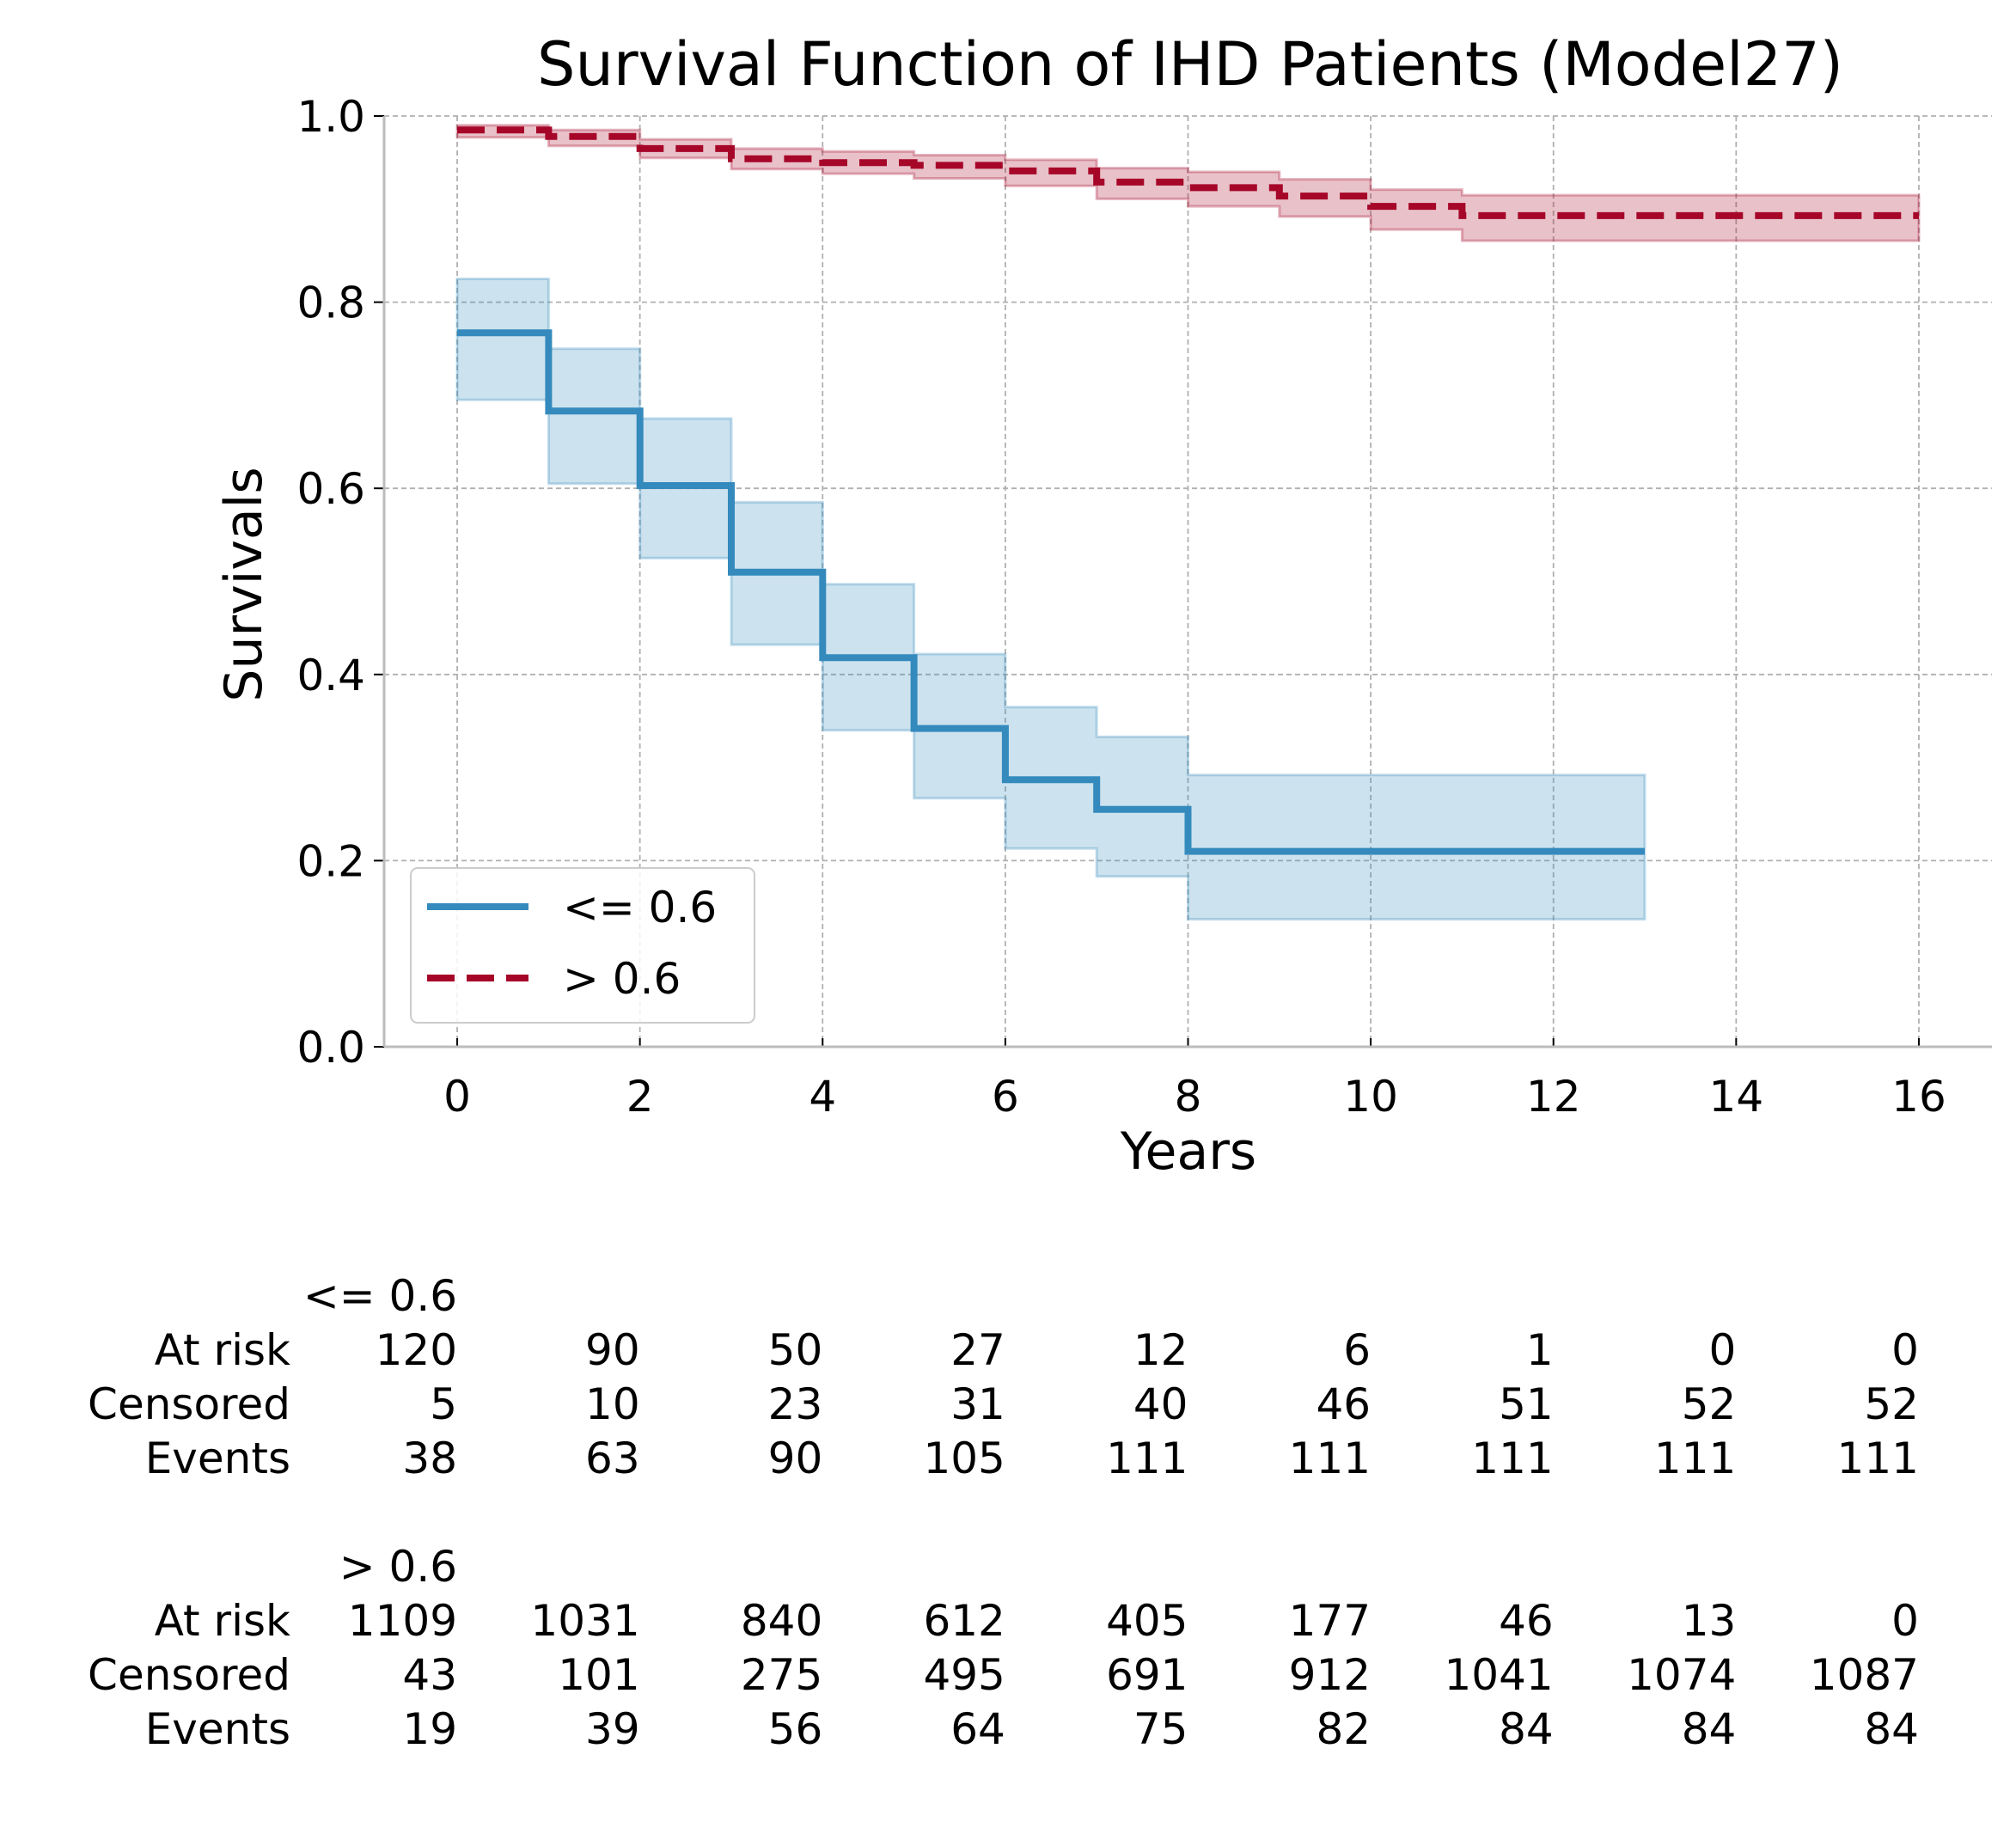 Image resolution: width=2016 pixels, height=1828 pixels. What do you see at coordinates (622, 979) in the screenshot?
I see `legend-label-high: > 0.6` at bounding box center [622, 979].